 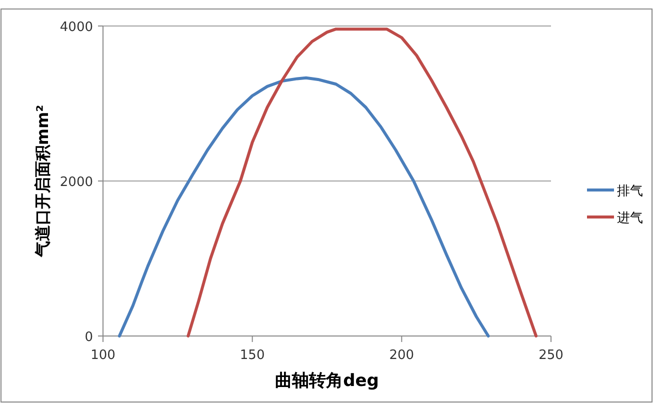 What do you see at coordinates (88, 337) in the screenshot?
I see `y-tick-label: 0` at bounding box center [88, 337].